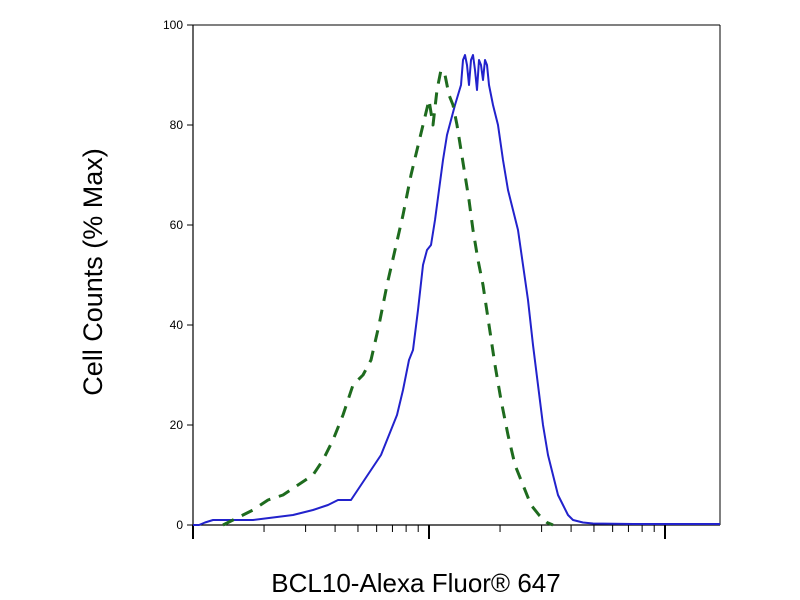  I want to click on y-tick-label: 60, so click(177, 225).